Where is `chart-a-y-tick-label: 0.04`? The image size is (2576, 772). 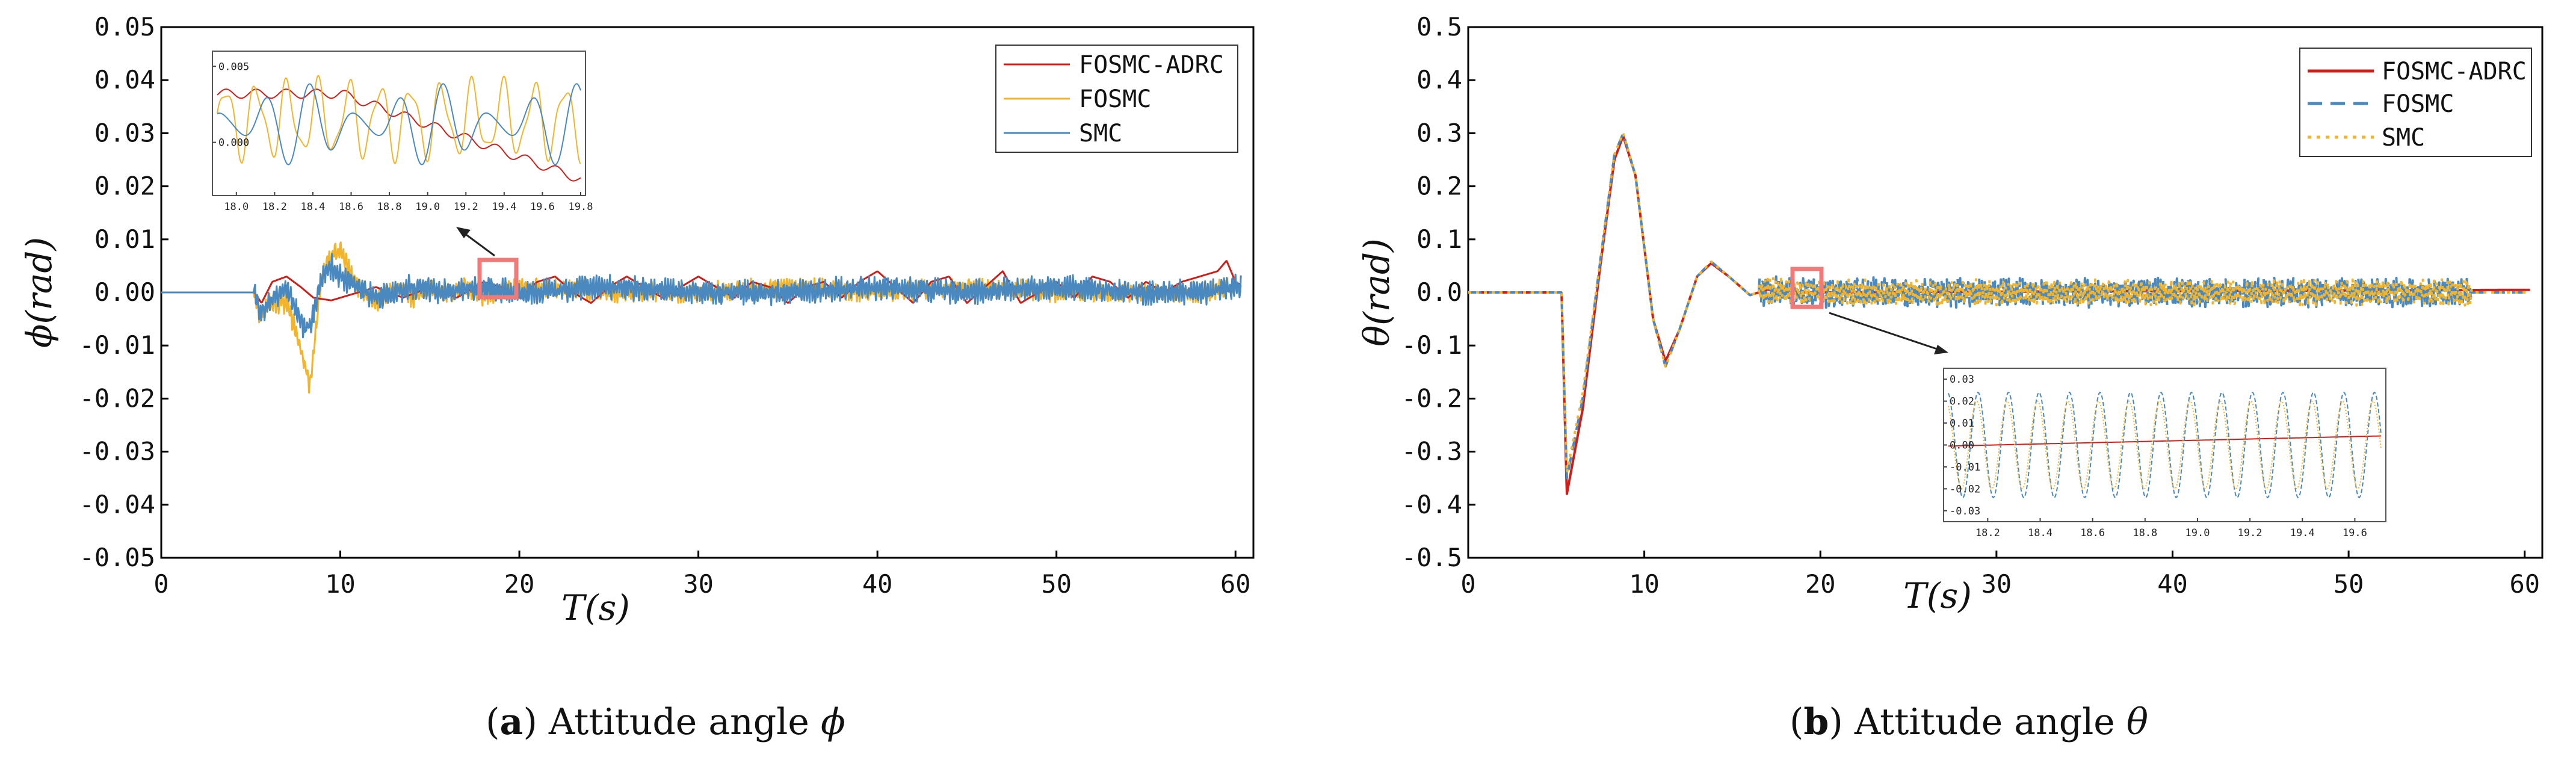
chart-a-y-tick-label: 0.04 is located at coordinates (124, 79).